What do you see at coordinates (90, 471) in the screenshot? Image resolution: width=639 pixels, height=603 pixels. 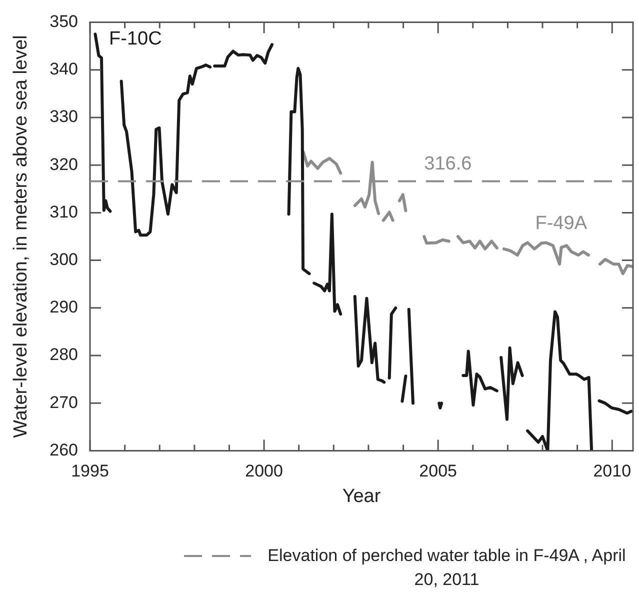 I see `x-tick-label: 1995` at bounding box center [90, 471].